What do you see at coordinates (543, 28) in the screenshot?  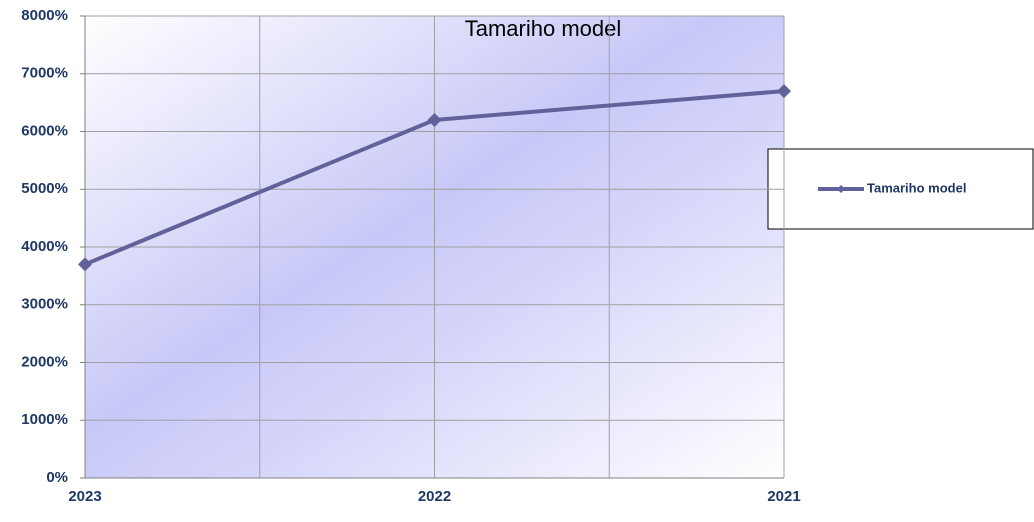 I see `chart-title: Tamariho model` at bounding box center [543, 28].